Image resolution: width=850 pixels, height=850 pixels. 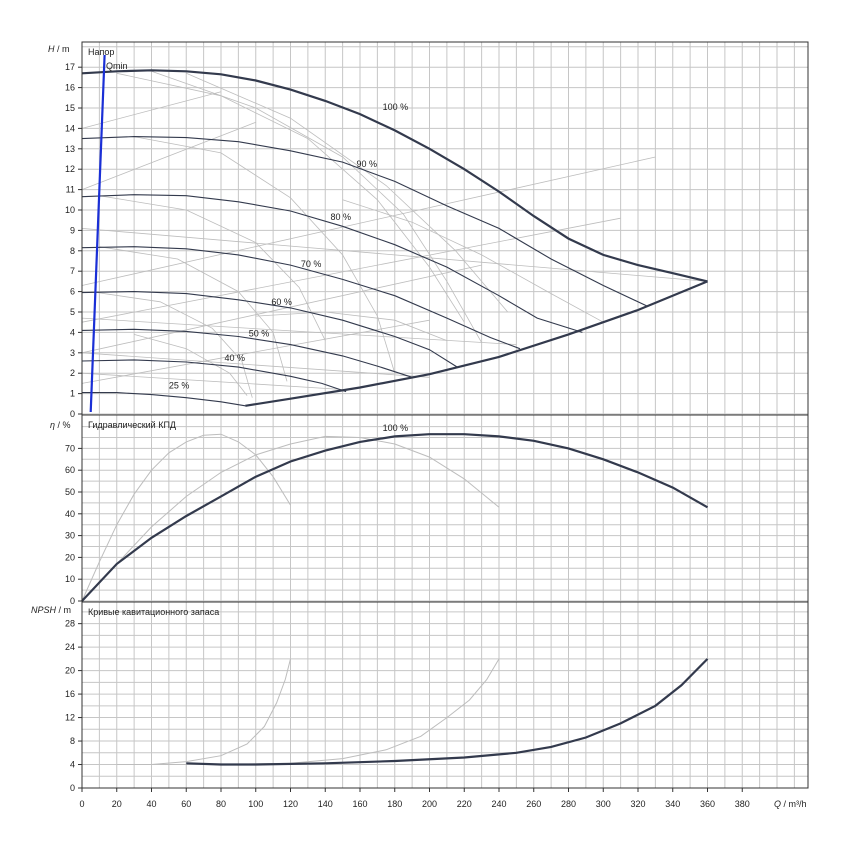 I want to click on x-tick-label: 380, so click(x=742, y=804).